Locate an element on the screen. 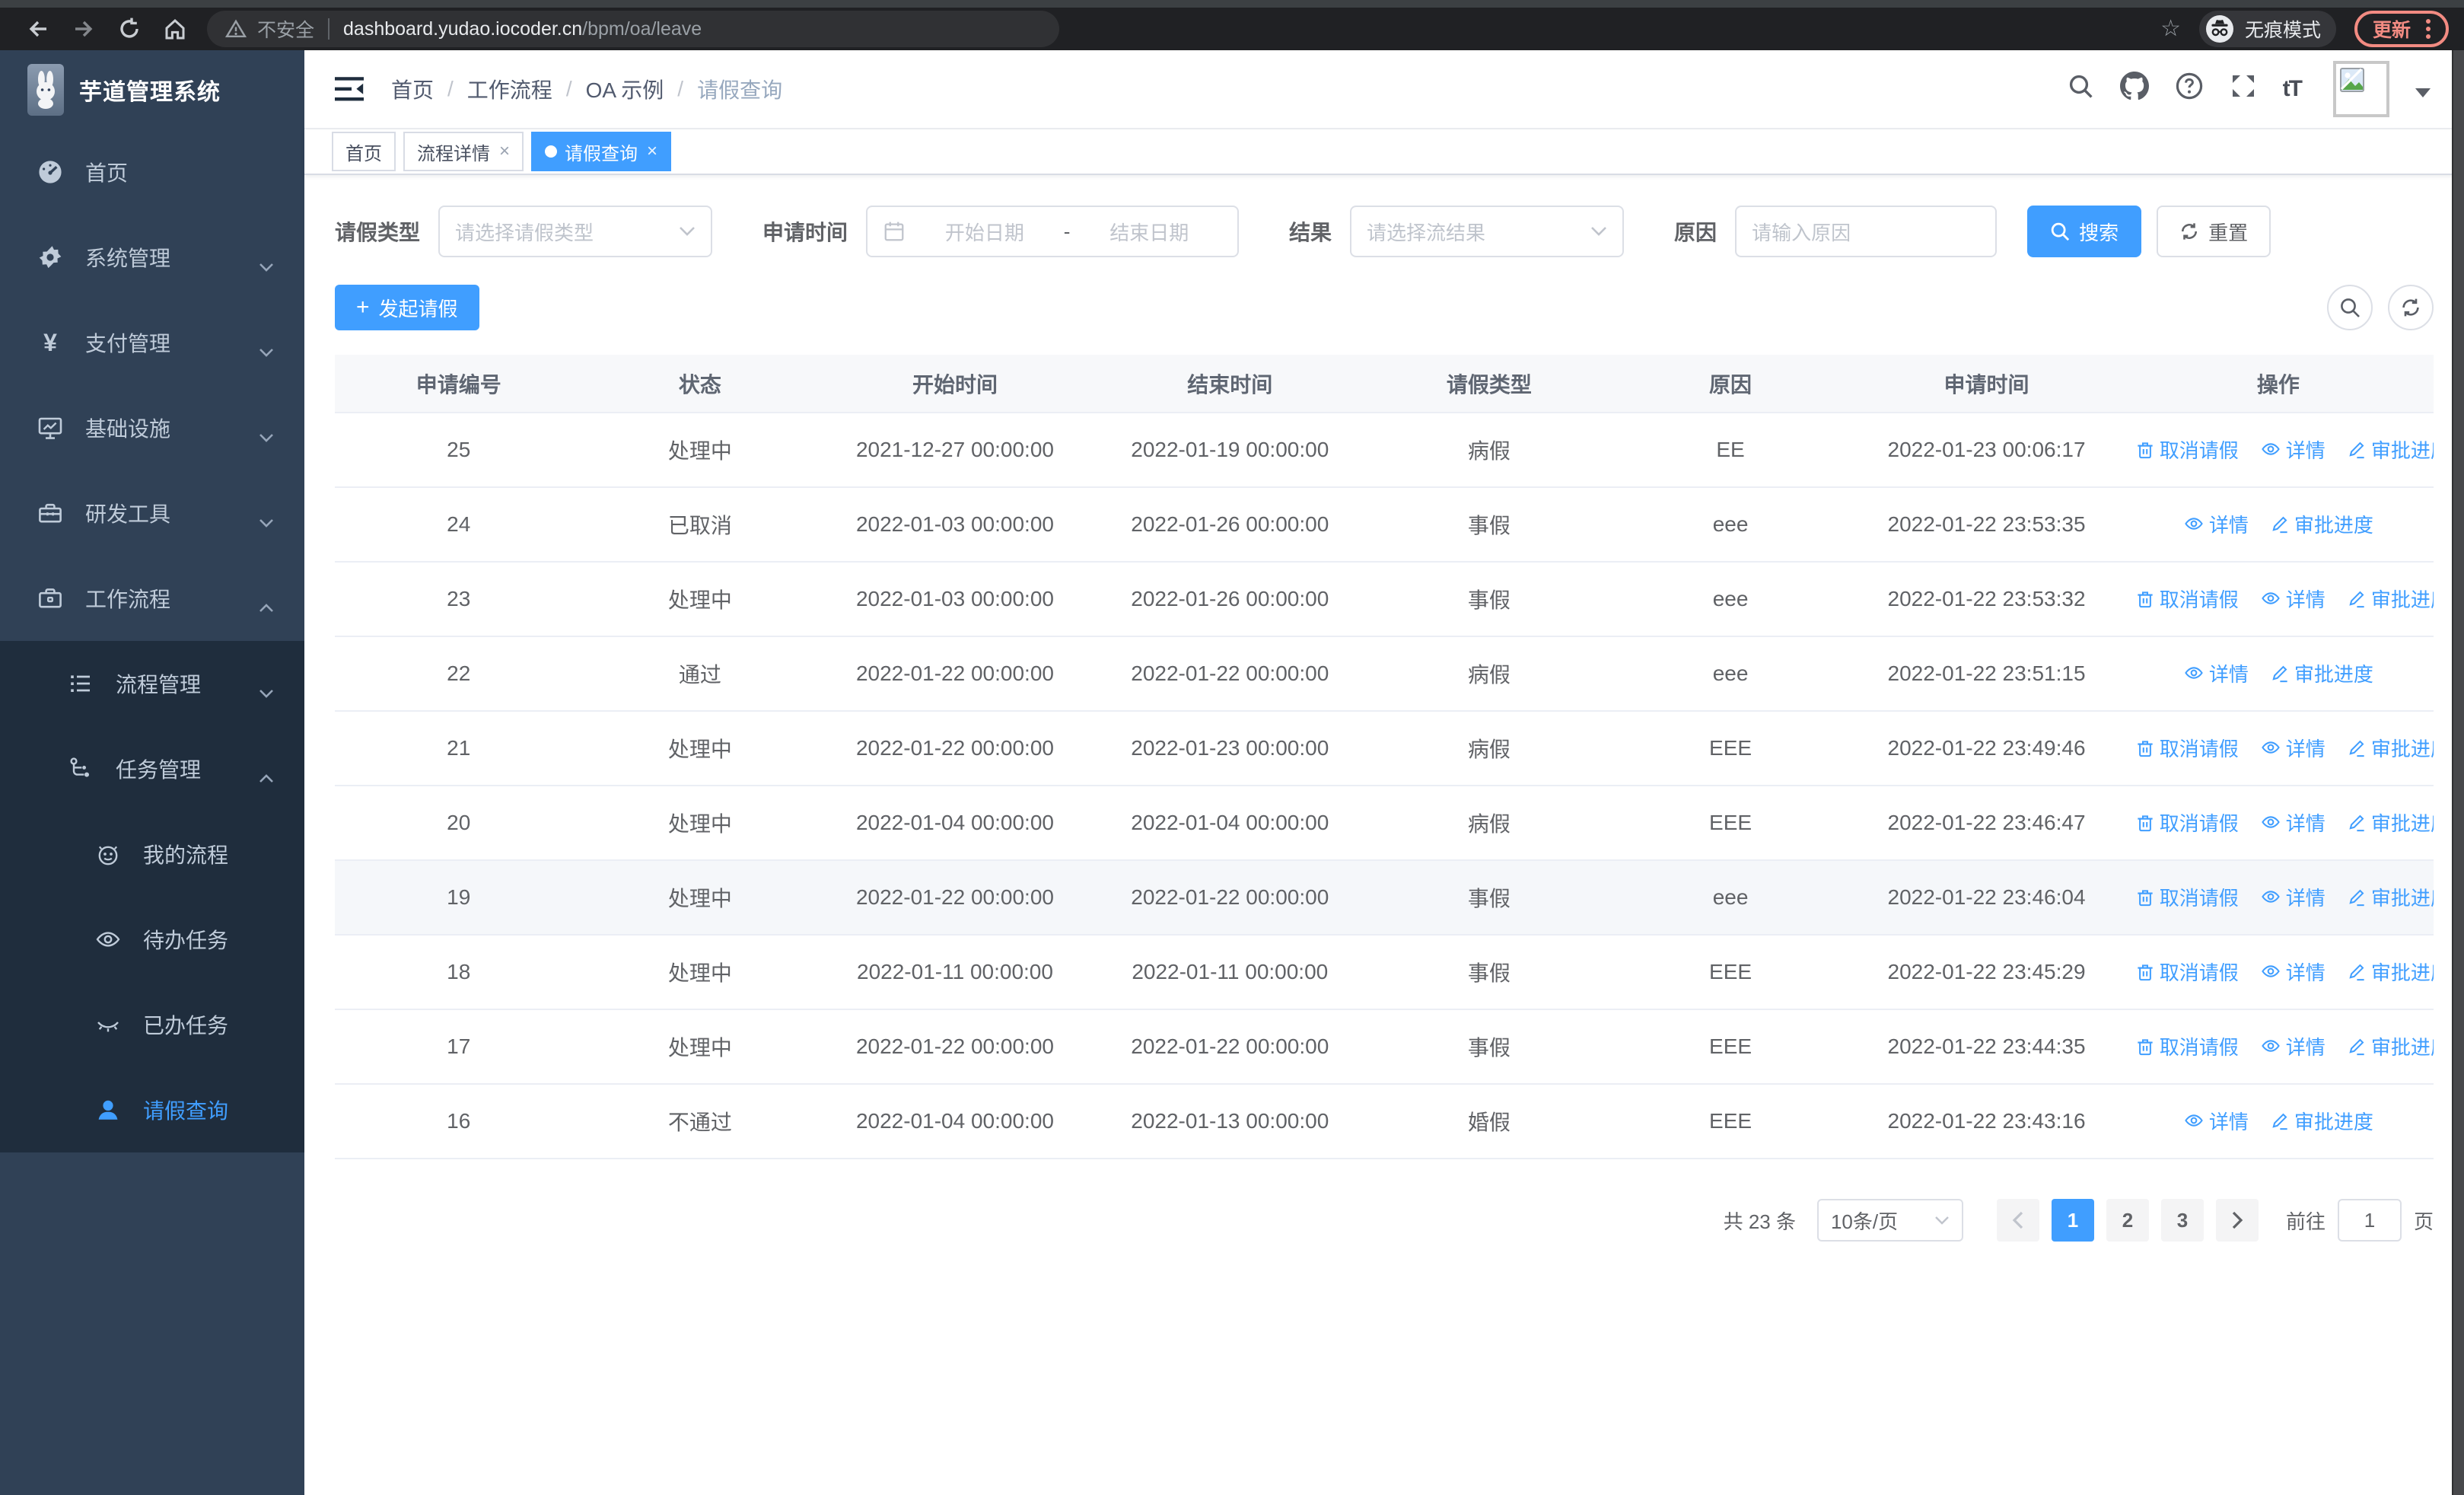  page-button-1: 1 is located at coordinates (2072, 1221).